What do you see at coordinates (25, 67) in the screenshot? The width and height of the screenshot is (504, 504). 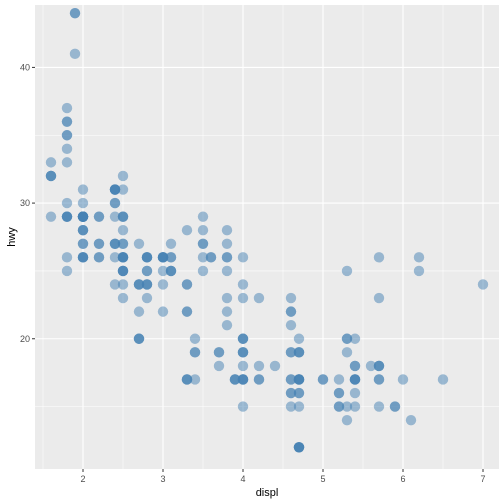 I see `y-tick-label: 40` at bounding box center [25, 67].